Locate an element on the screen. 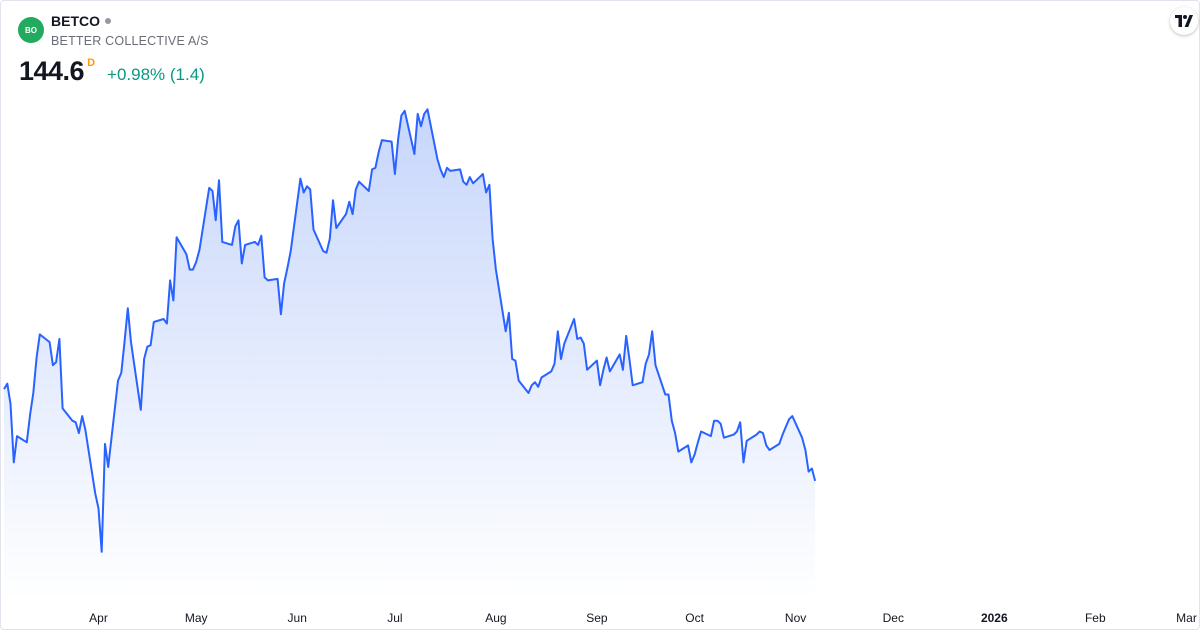 The width and height of the screenshot is (1200, 630). market-status-dot is located at coordinates (108, 21).